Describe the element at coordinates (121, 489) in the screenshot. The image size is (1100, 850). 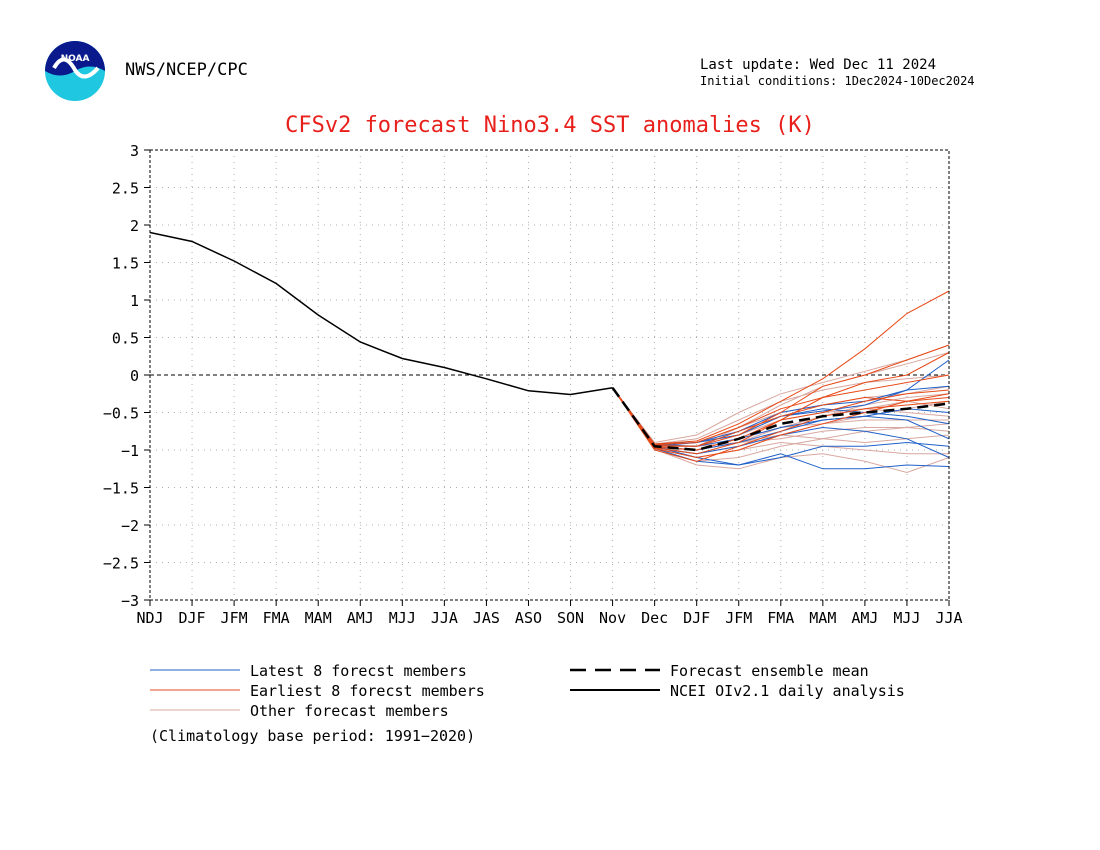
I see `y-tick-label: −1.5` at that location.